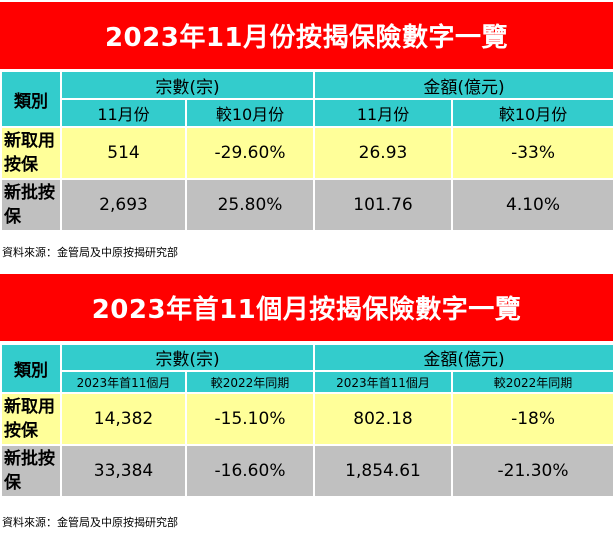 The image size is (613, 536). I want to click on count-cmp-cell: -15.10%, so click(250, 419).